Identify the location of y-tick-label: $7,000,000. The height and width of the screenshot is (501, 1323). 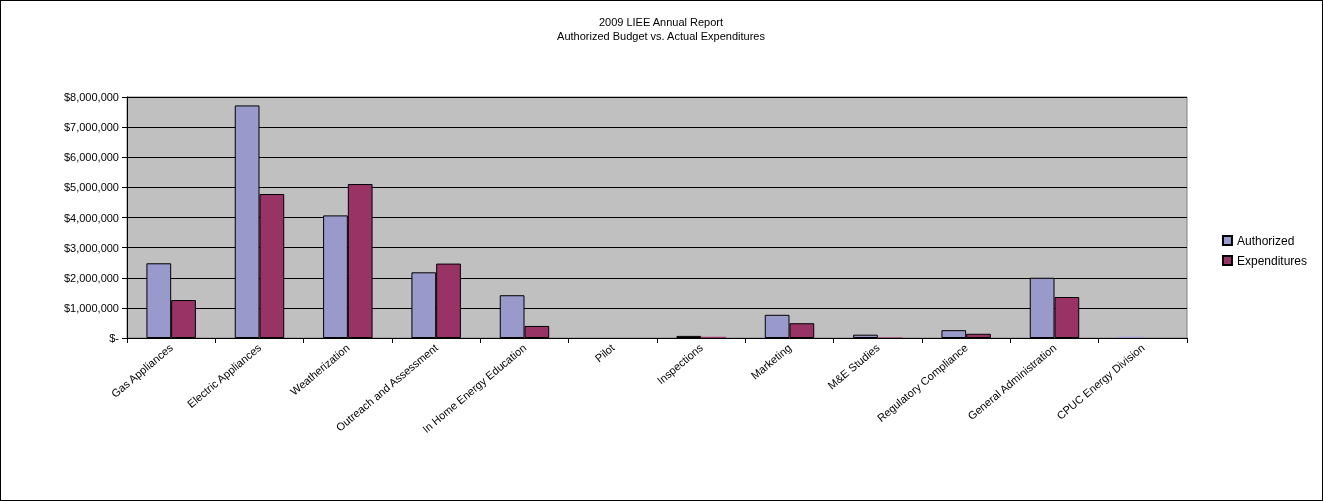
(91, 127).